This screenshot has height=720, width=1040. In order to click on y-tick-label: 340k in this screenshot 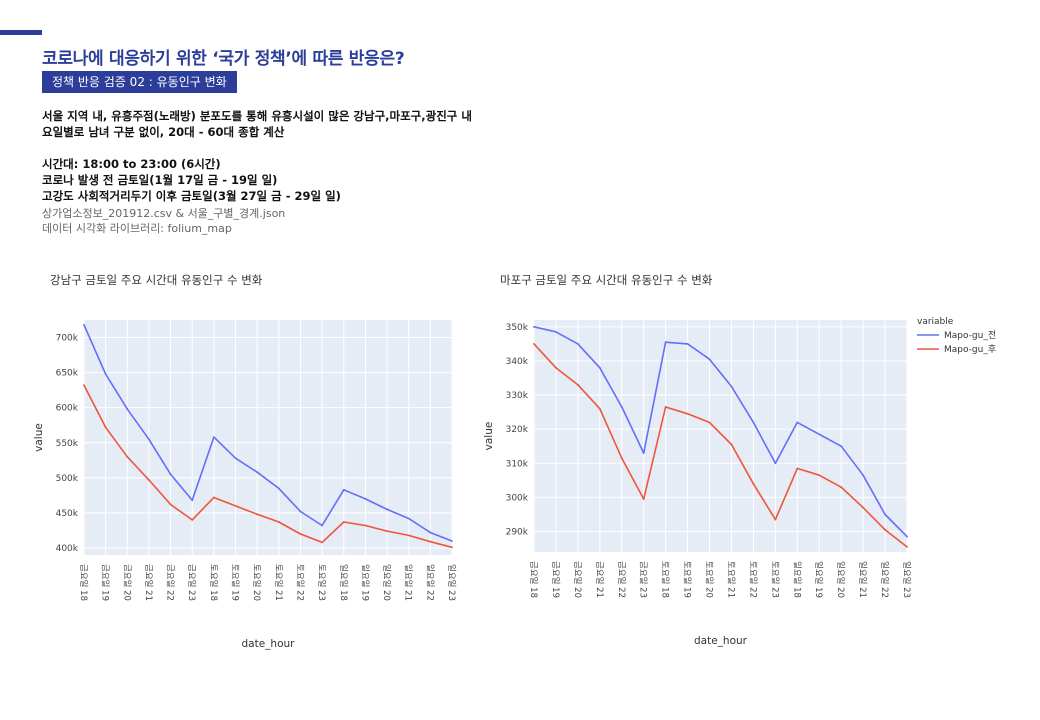, I will do `click(517, 362)`.